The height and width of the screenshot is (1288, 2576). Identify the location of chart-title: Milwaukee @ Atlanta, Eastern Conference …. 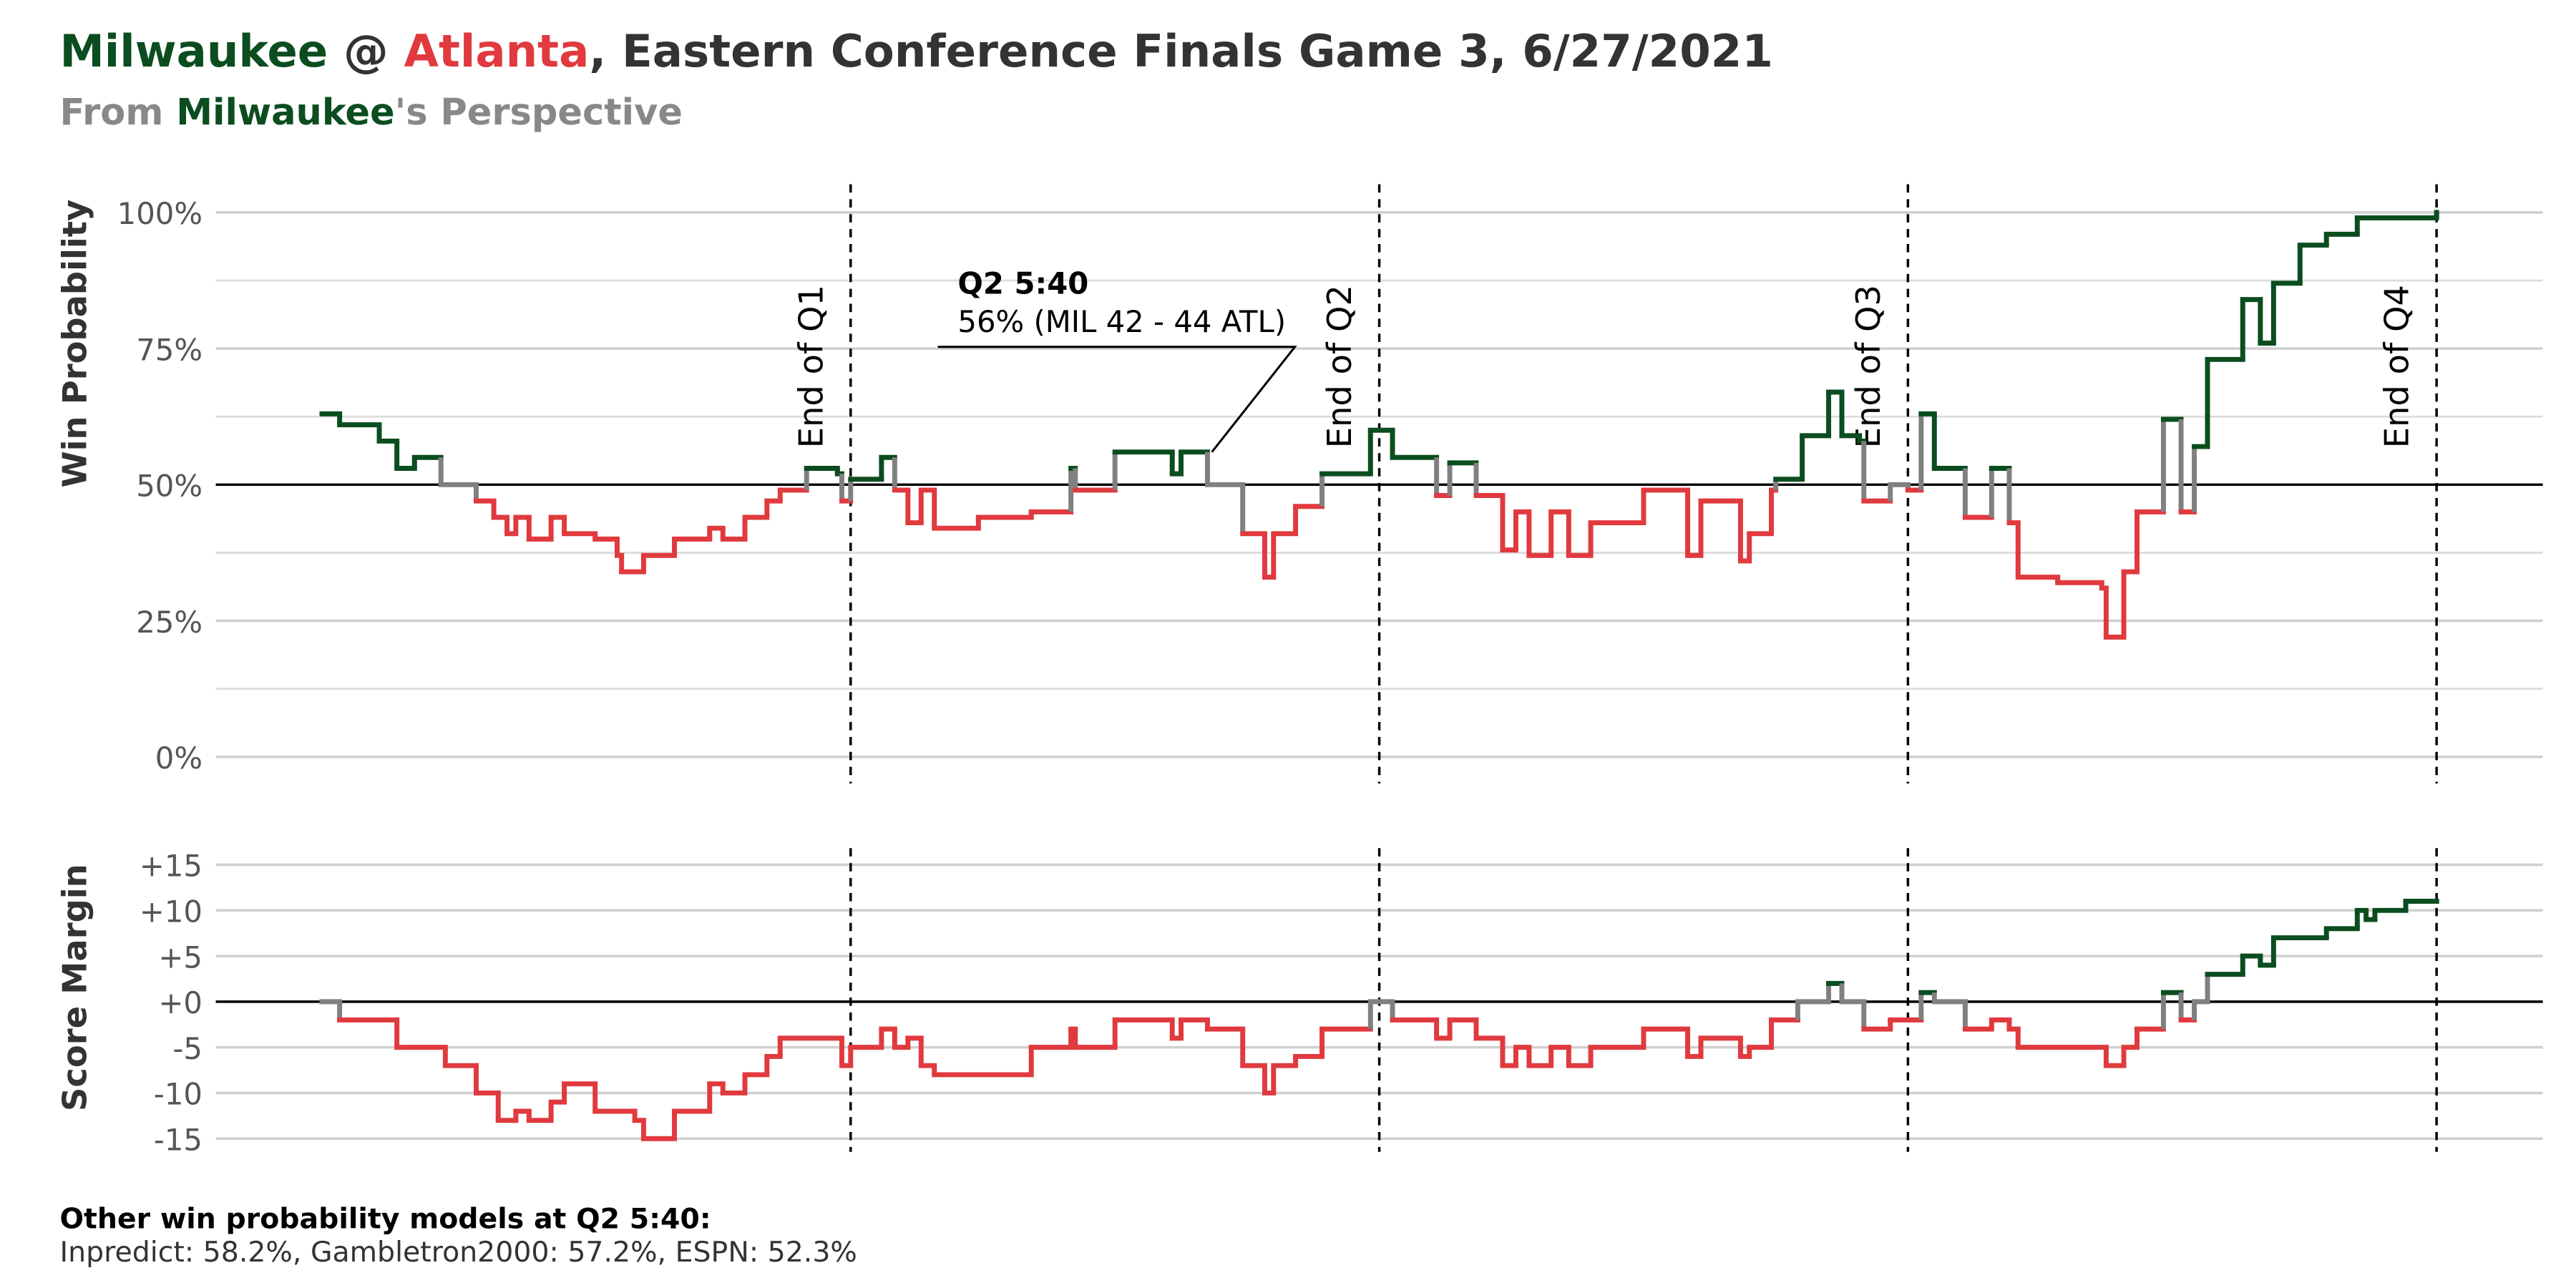
(916, 51).